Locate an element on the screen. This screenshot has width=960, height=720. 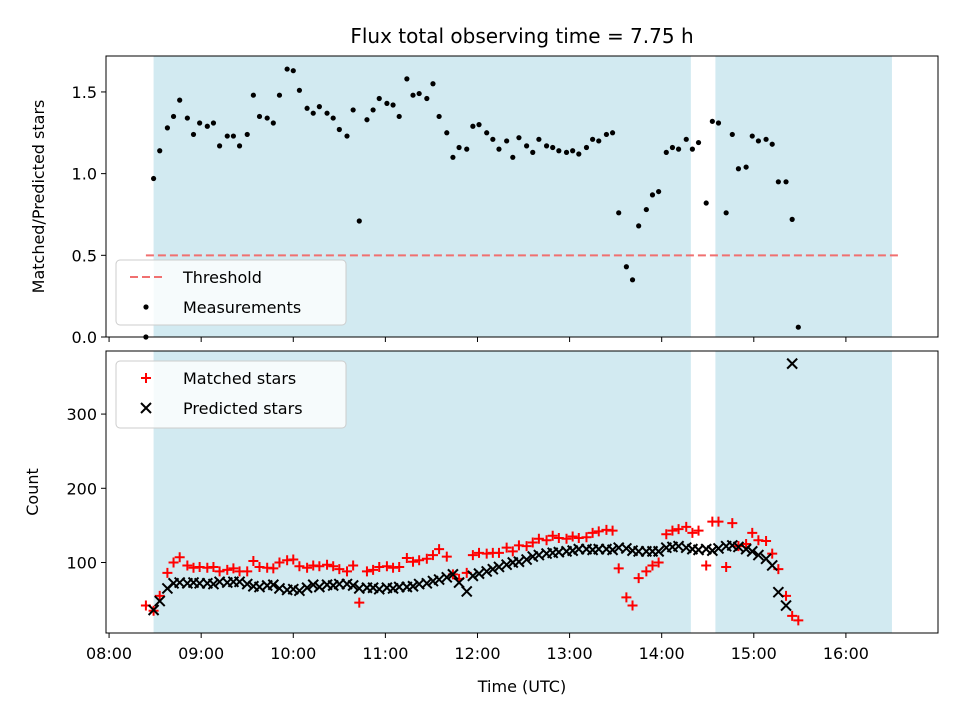
legend-box is located at coordinates (231, 292).